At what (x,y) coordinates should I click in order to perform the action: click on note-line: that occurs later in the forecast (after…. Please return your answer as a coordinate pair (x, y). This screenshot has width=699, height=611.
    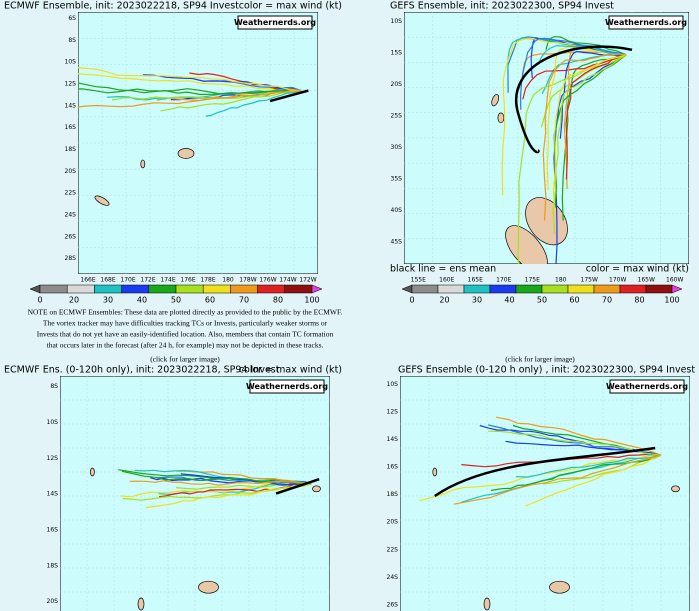
    Looking at the image, I should click on (185, 345).